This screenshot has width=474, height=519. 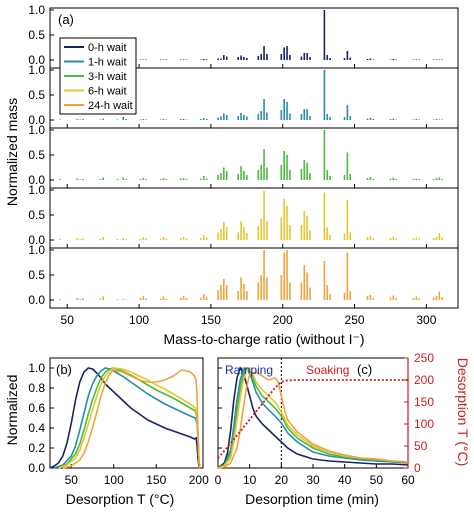 What do you see at coordinates (313, 480) in the screenshot?
I see `x-tick-label: 30` at bounding box center [313, 480].